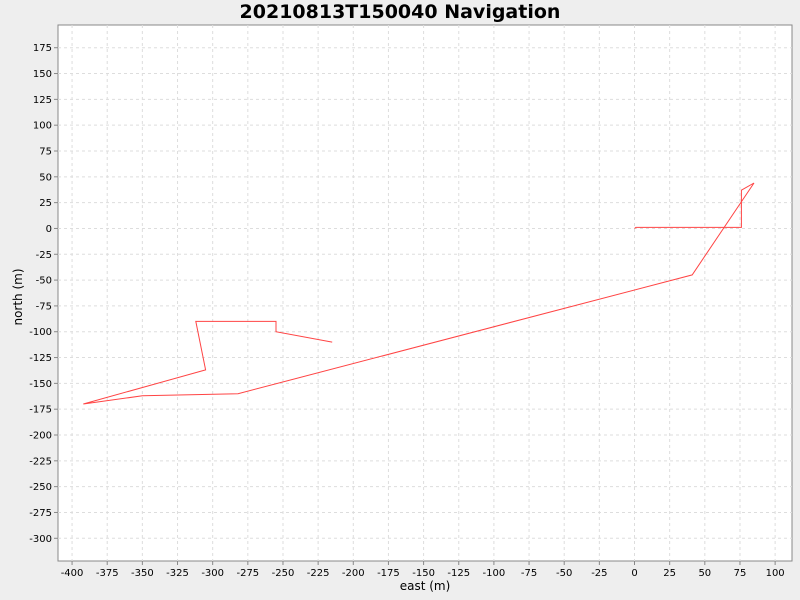  Describe the element at coordinates (599, 573) in the screenshot. I see `x-tick-label: -25` at that location.